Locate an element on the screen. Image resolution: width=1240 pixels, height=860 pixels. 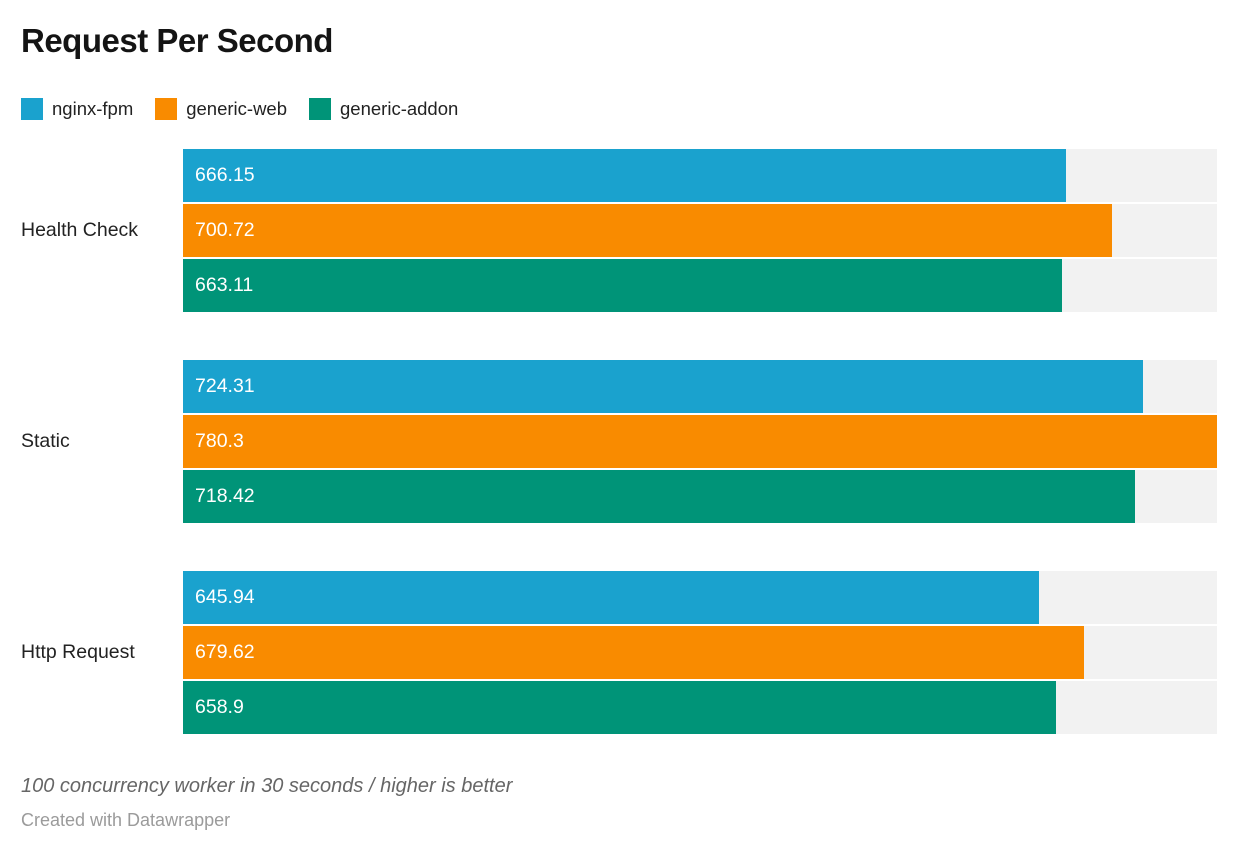
bar-row: 663.11 is located at coordinates (700, 285).